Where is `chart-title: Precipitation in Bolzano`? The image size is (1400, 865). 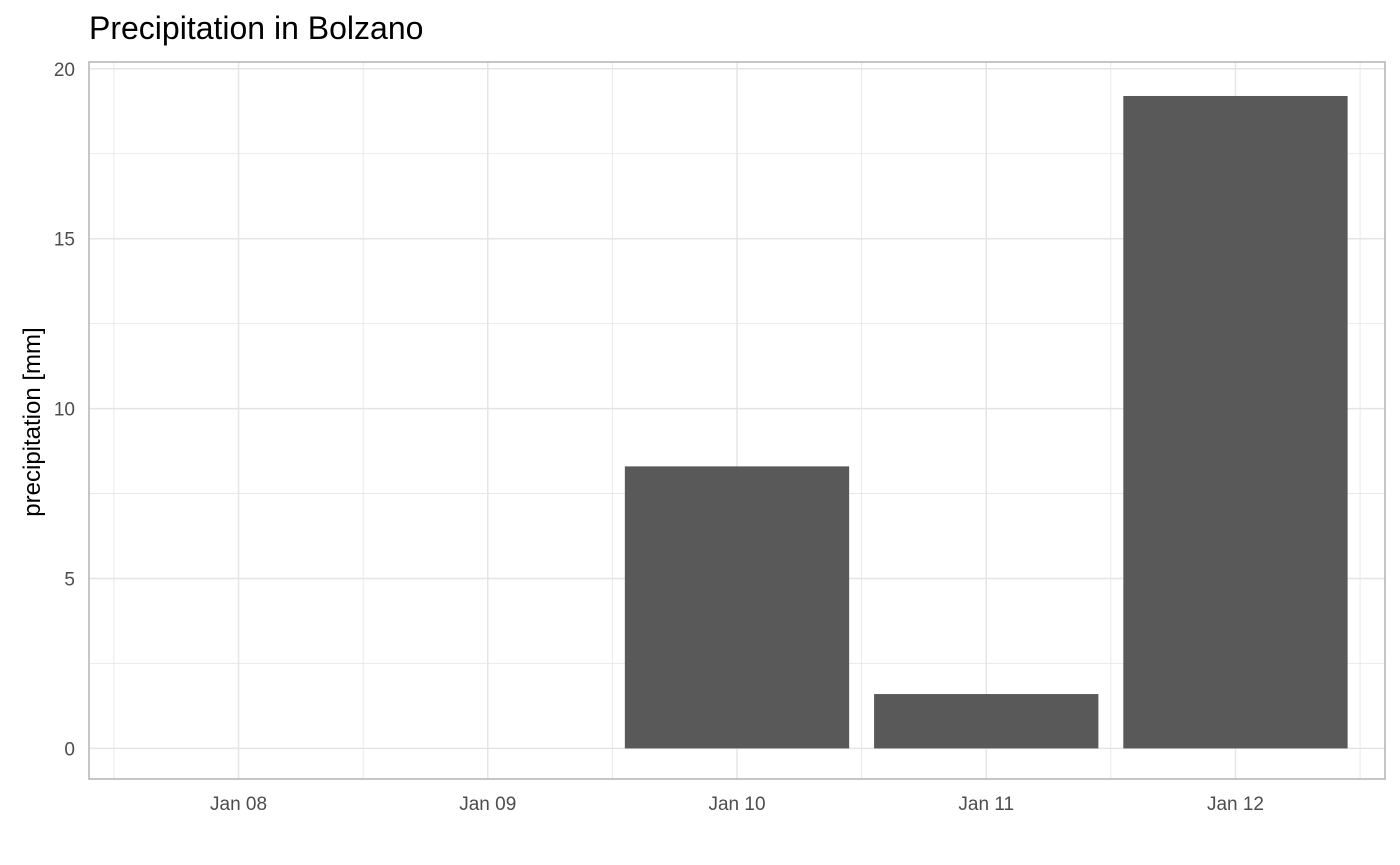 chart-title: Precipitation in Bolzano is located at coordinates (256, 28).